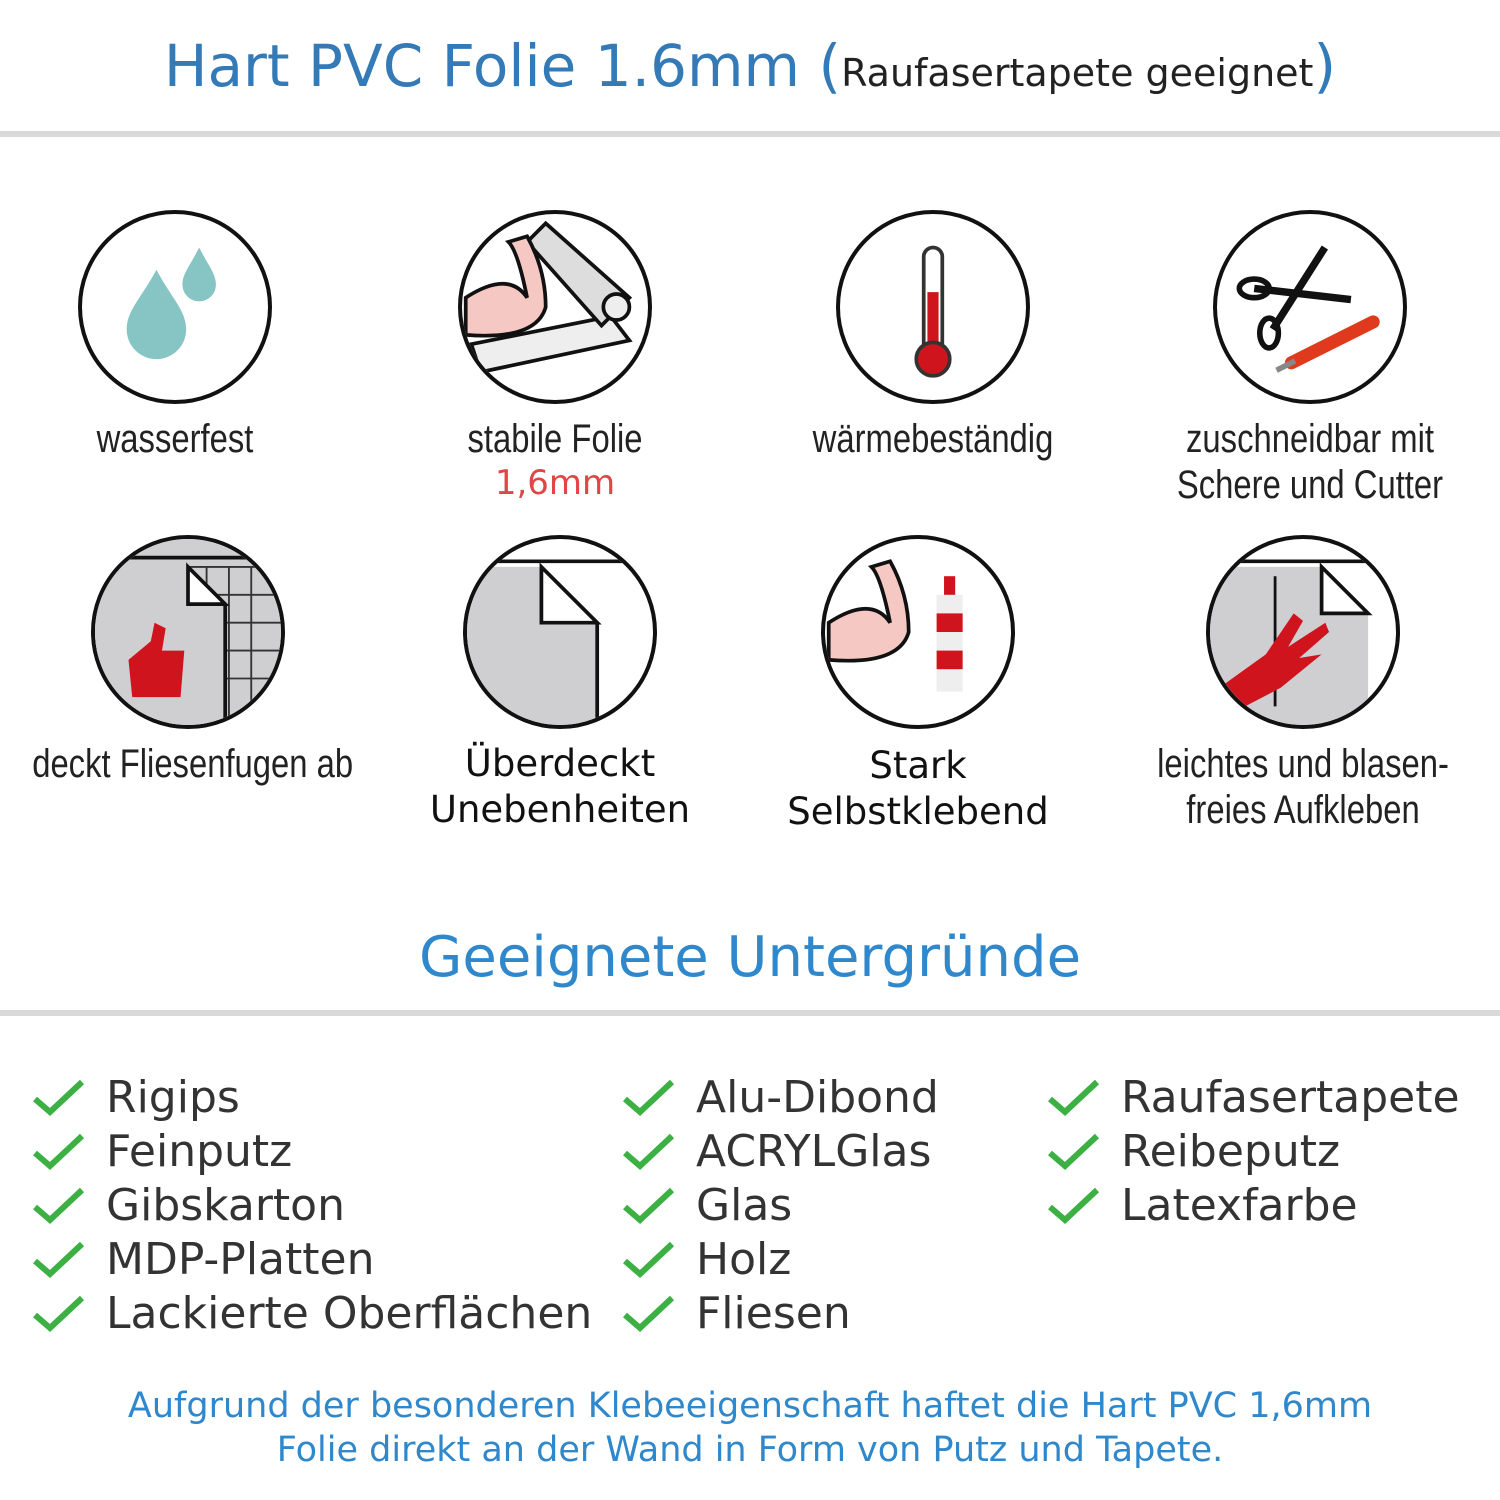  Describe the element at coordinates (1077, 73) in the screenshot. I see `title-subtitle: Raufasertapete geeignet` at that location.